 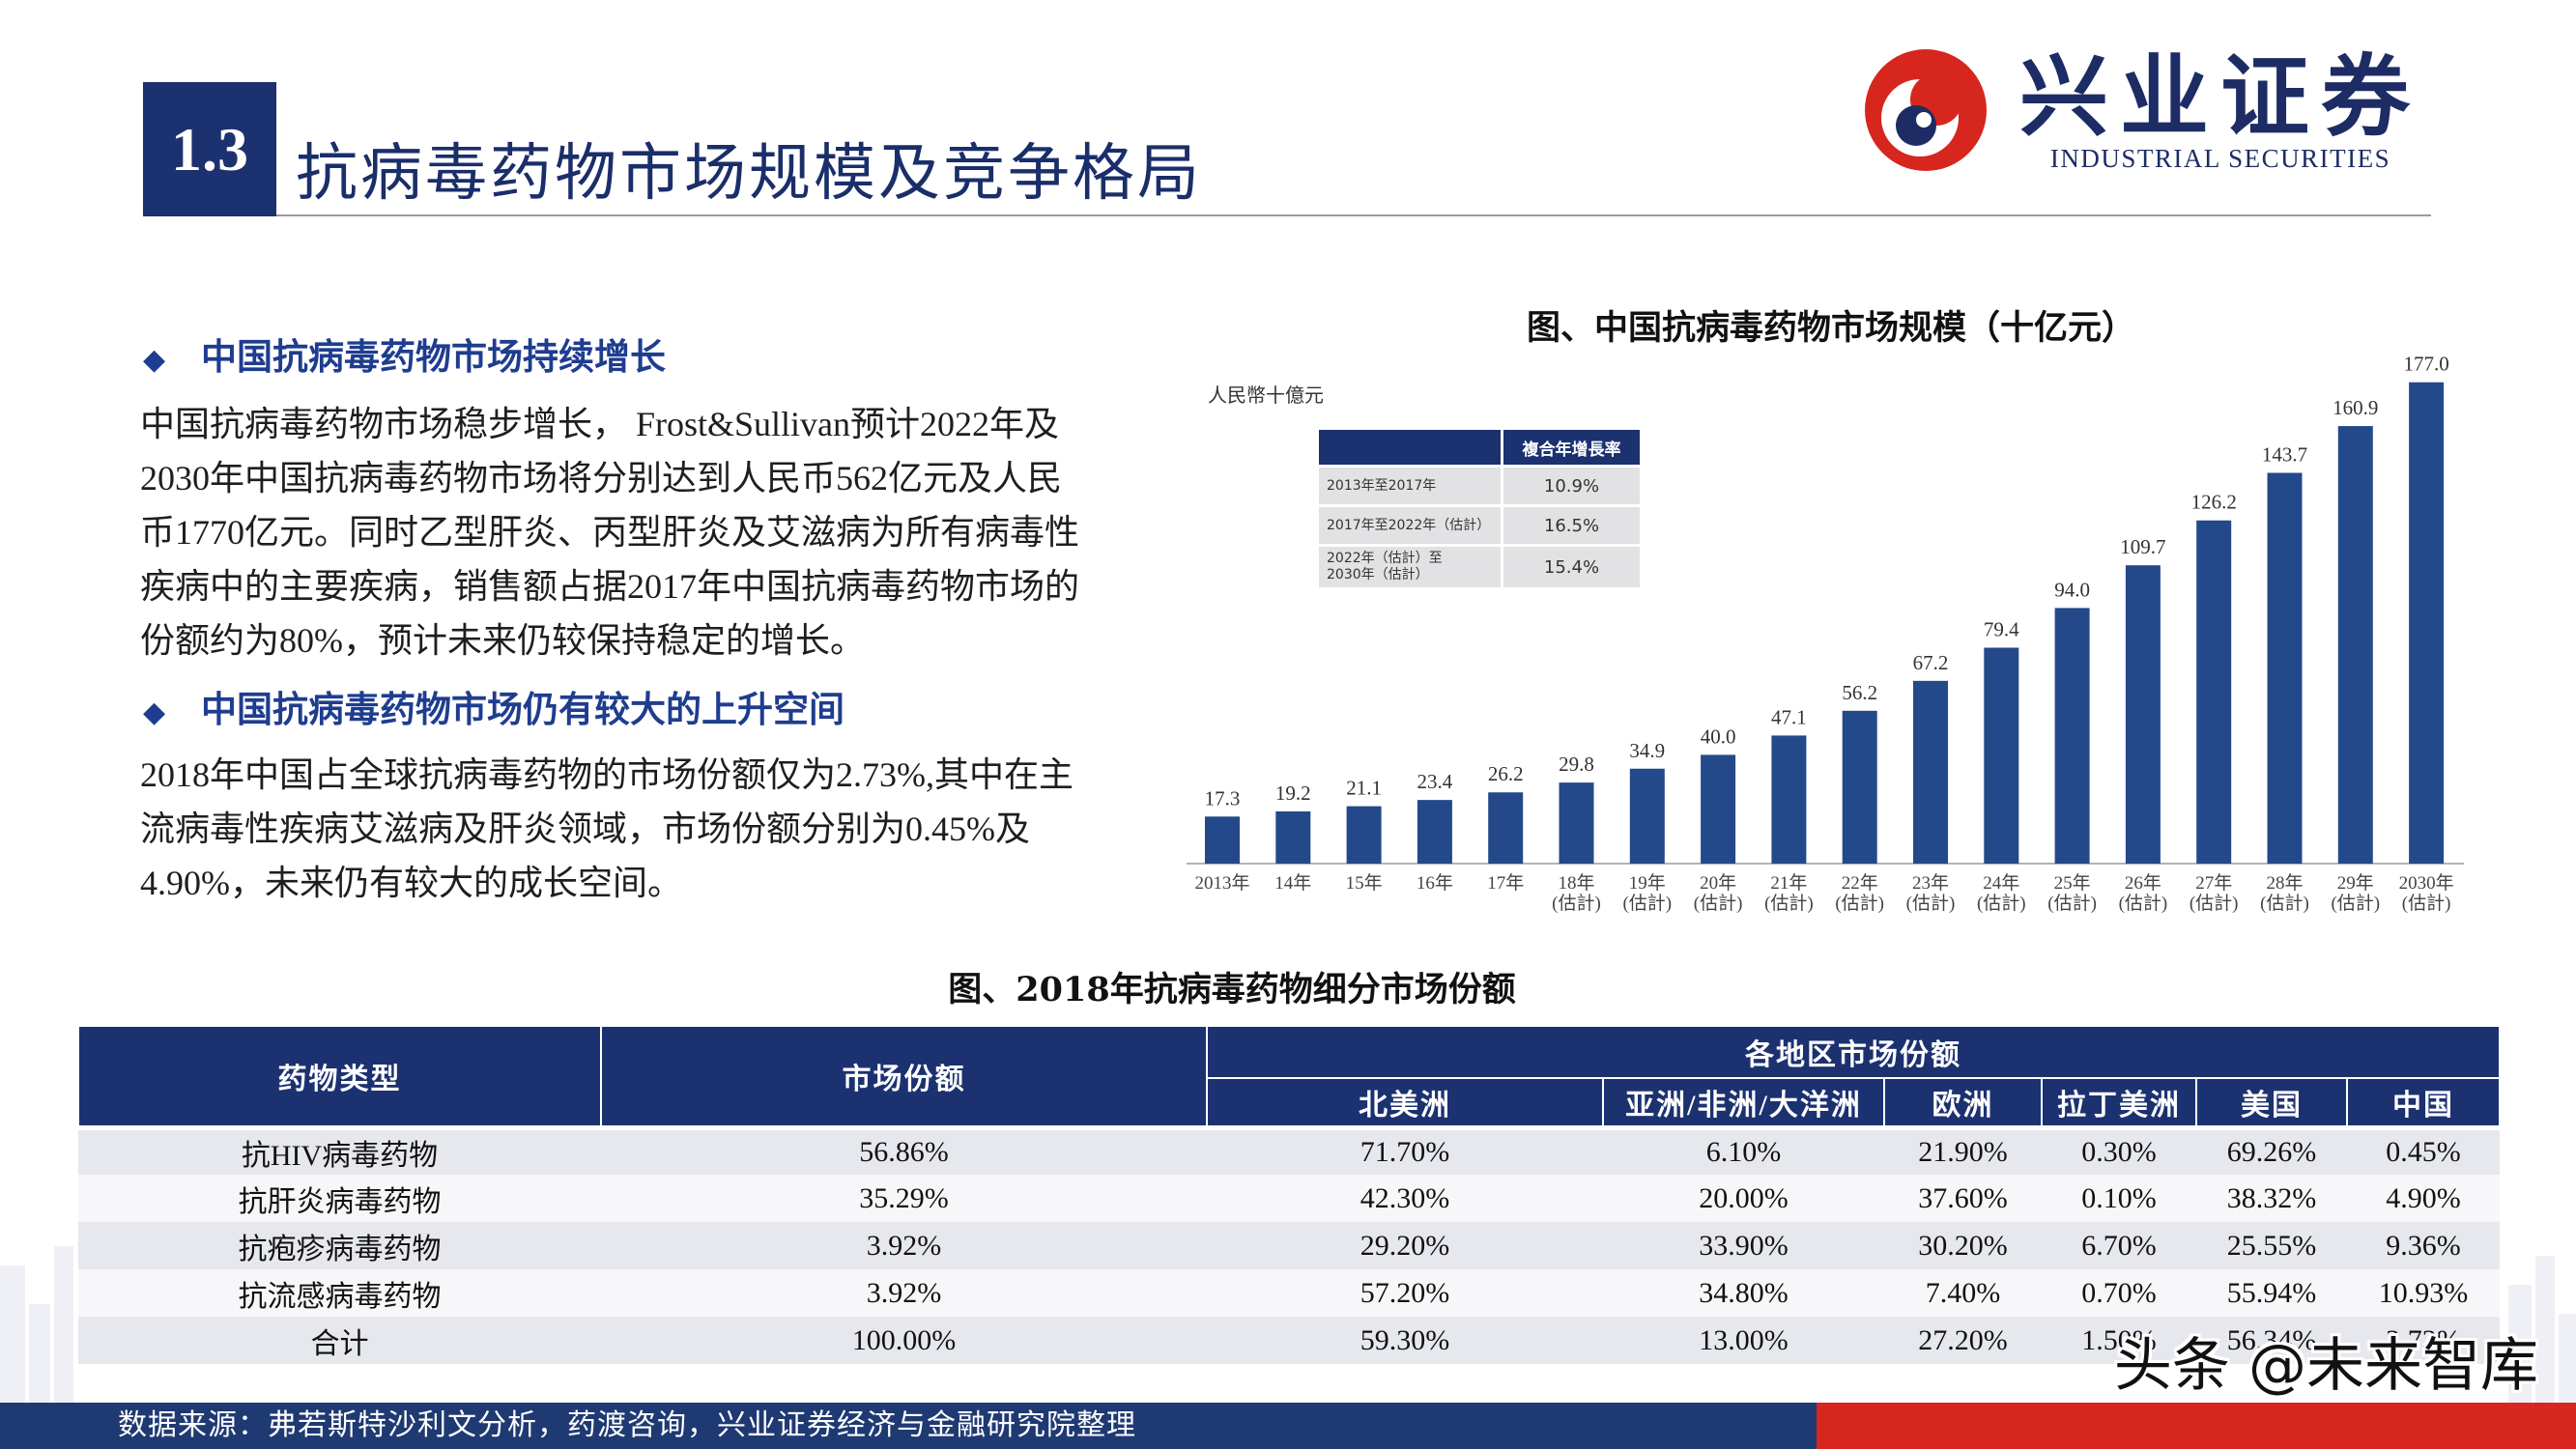 I want to click on section-number-badge: 1.3, so click(x=210, y=149).